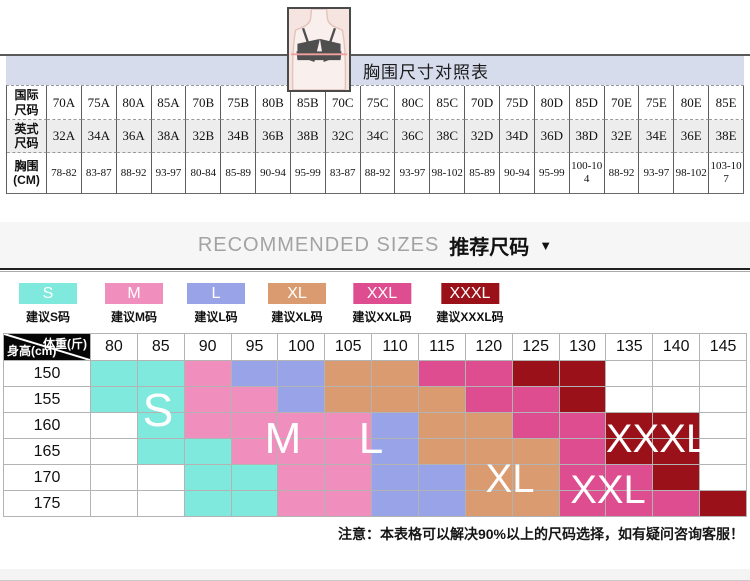 This screenshot has height=581, width=750. I want to click on size-table-cell: 32B, so click(204, 136).